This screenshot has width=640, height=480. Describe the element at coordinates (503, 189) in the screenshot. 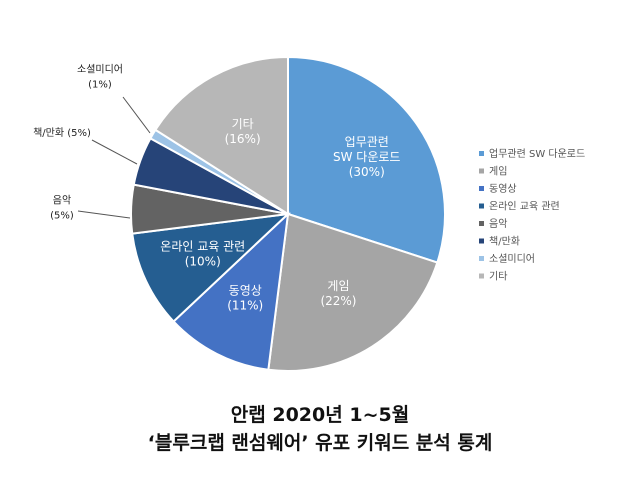

I see `legend-entry: 동영상` at that location.